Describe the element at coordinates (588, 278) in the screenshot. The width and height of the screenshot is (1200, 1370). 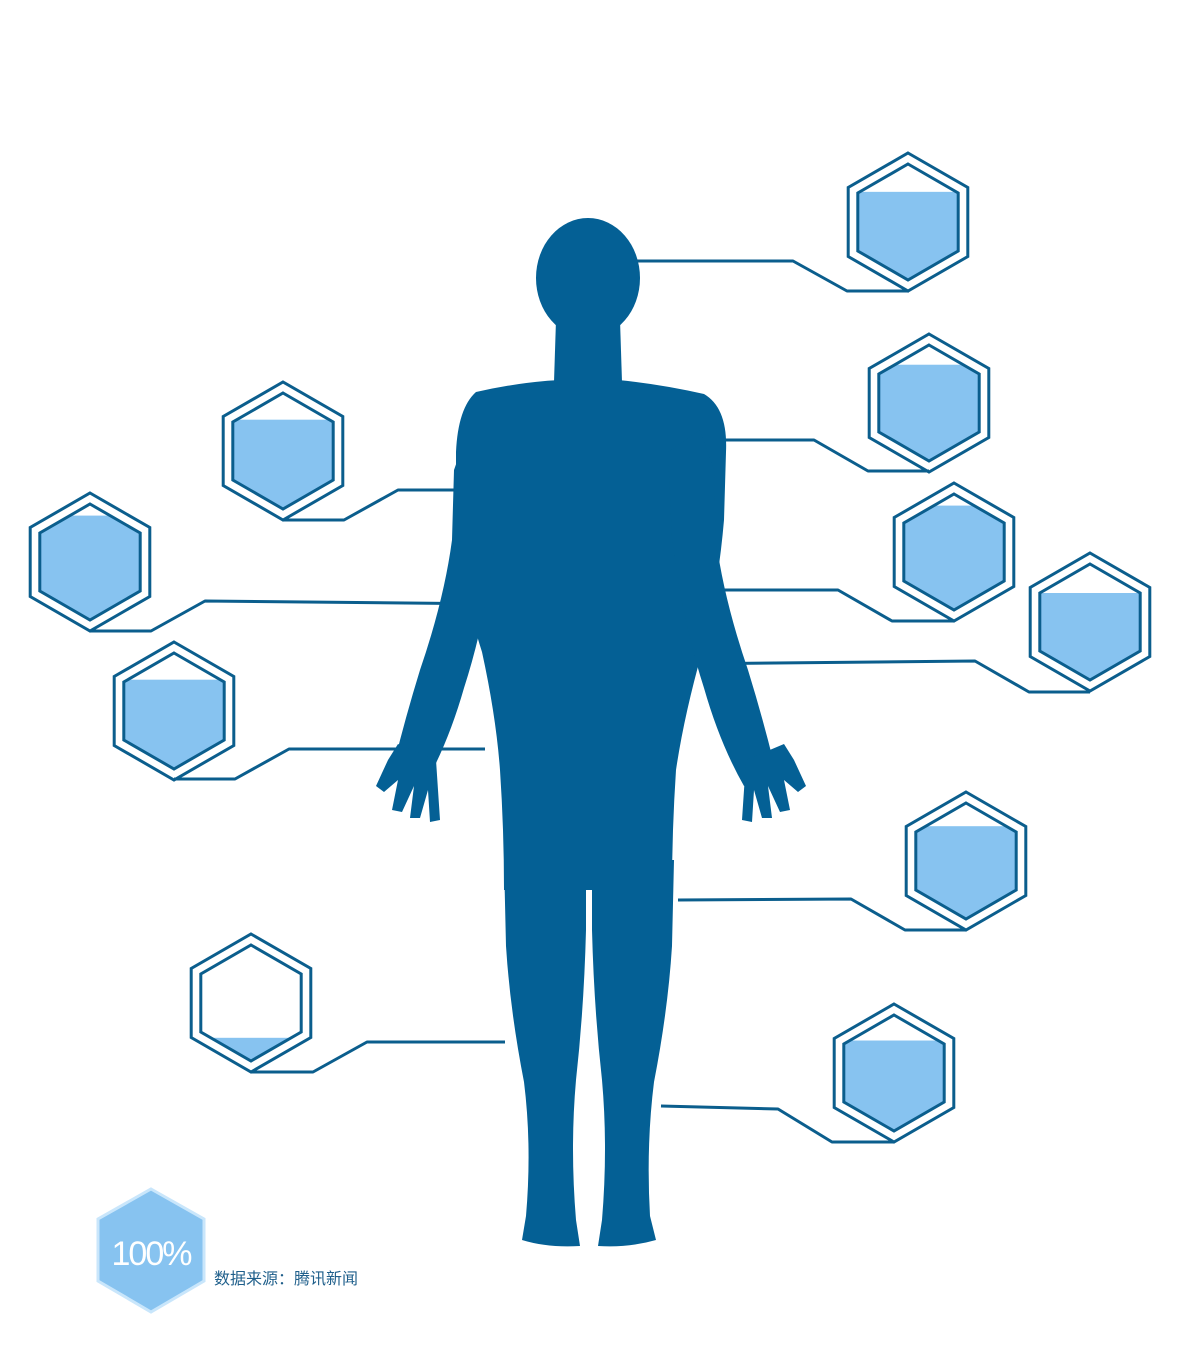
I see `human-head` at that location.